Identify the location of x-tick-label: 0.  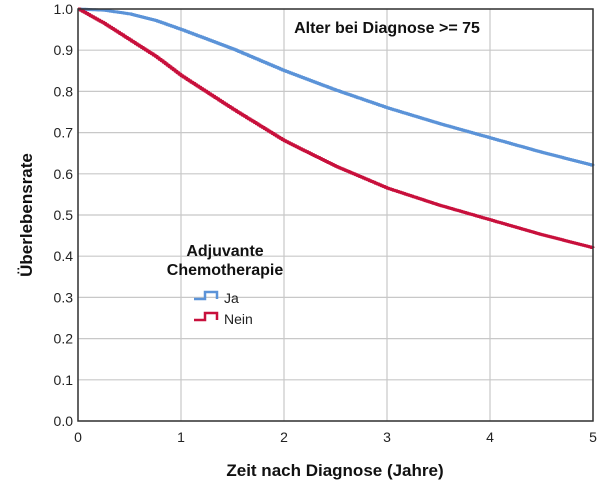
(78, 437).